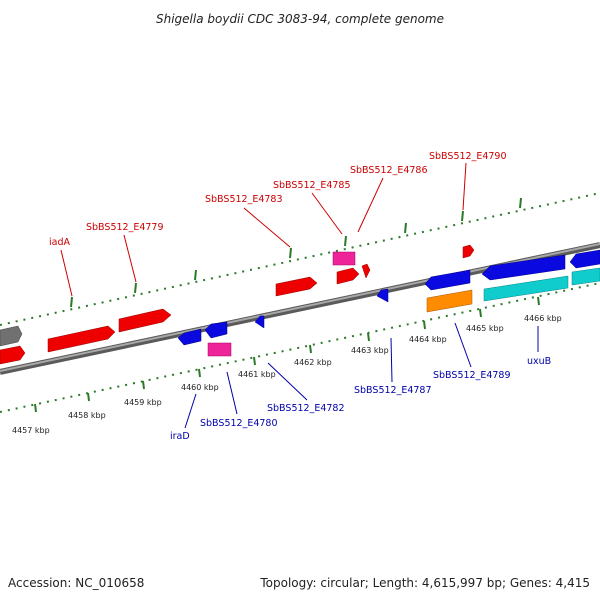  What do you see at coordinates (143, 402) in the screenshot?
I see `kbp-label: 4459 kbp` at bounding box center [143, 402].